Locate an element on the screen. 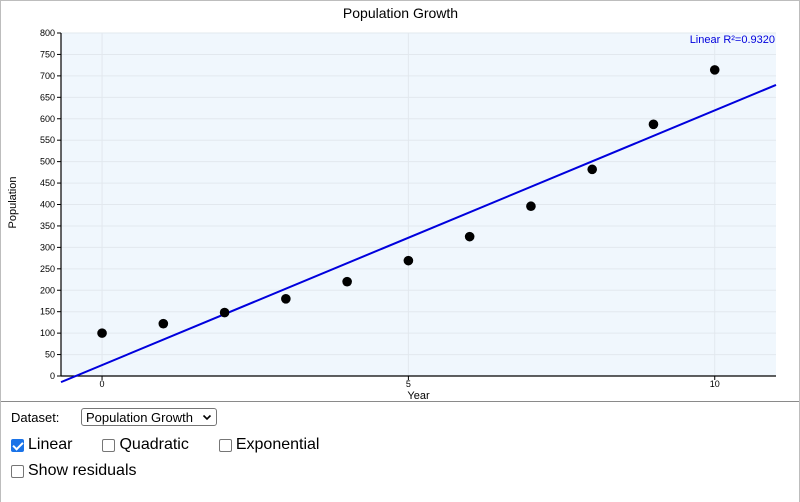 This screenshot has width=800, height=502. show-residuals-label: Show residuals is located at coordinates (82, 470).